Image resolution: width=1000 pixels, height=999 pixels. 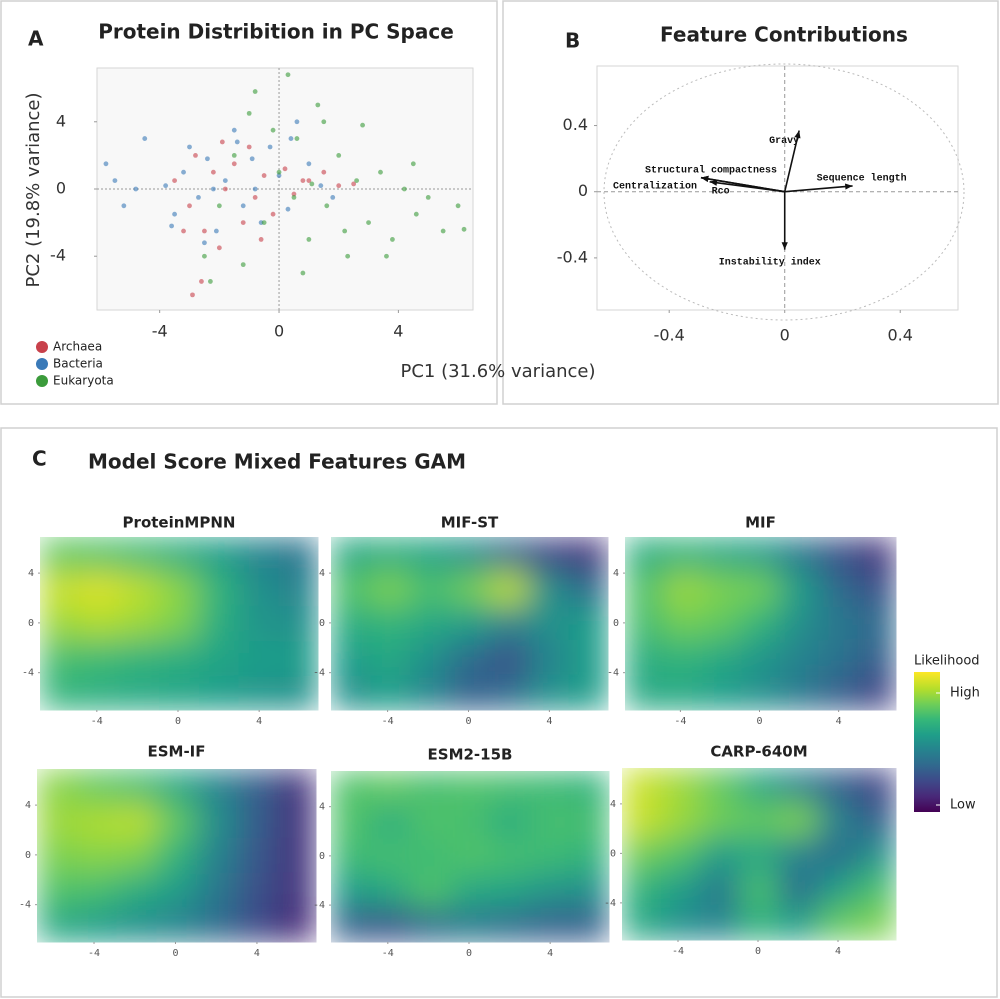 What do you see at coordinates (575, 124) in the screenshot?
I see `y-tick-label: 0.4` at bounding box center [575, 124].